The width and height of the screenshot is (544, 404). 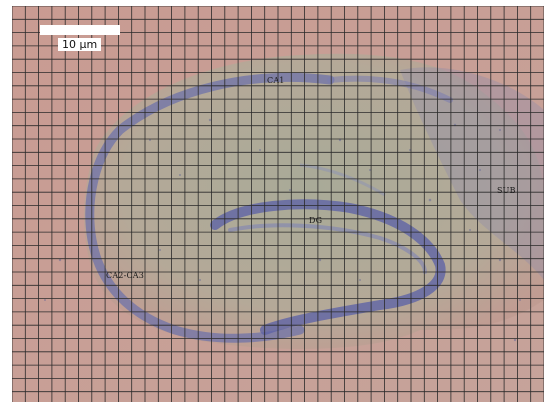 I want to click on region-label-ca1: CA1, so click(x=276, y=80).